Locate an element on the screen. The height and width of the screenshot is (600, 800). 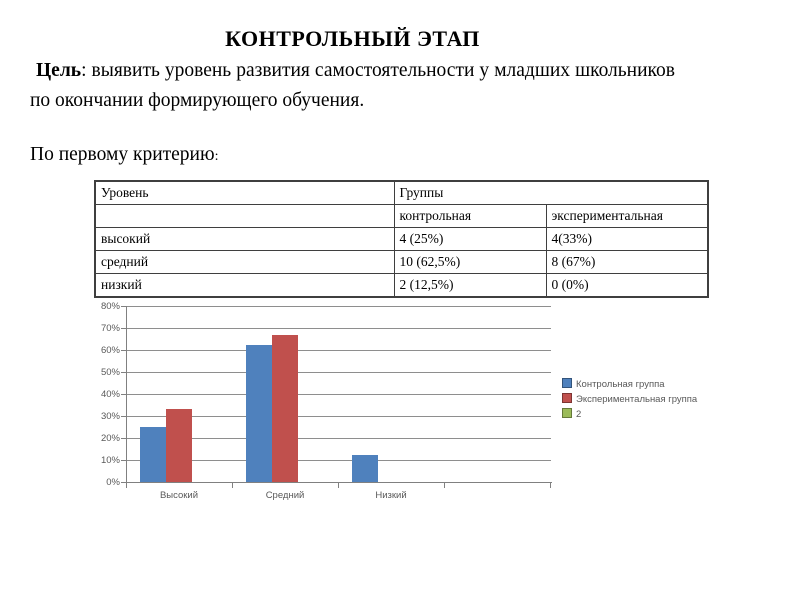
legend-item: Экспериментальная группа is located at coordinates (629, 400).